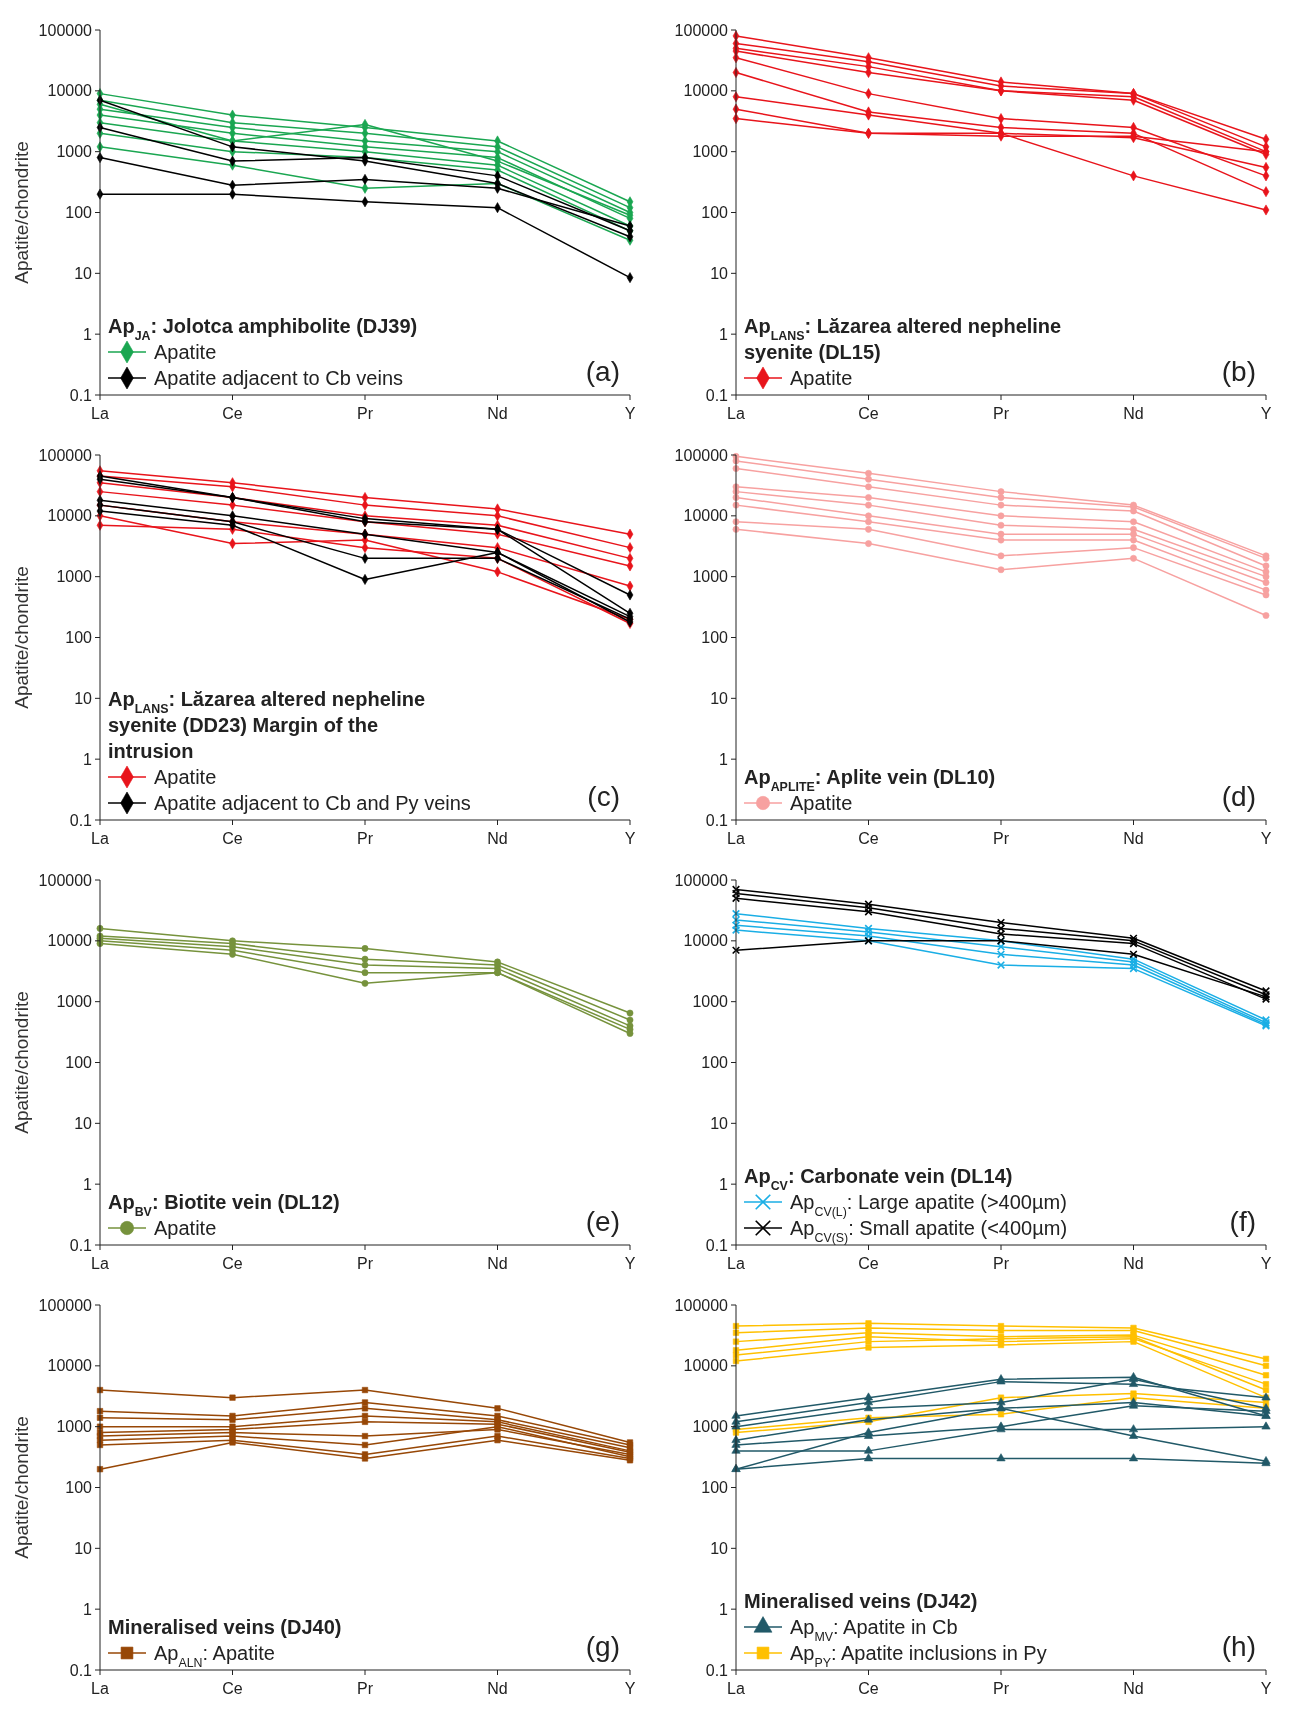  Describe the element at coordinates (878, 1179) in the screenshot. I see `legend-title: Ap$_{CV}$: Carbonate vein (DL14)` at that location.